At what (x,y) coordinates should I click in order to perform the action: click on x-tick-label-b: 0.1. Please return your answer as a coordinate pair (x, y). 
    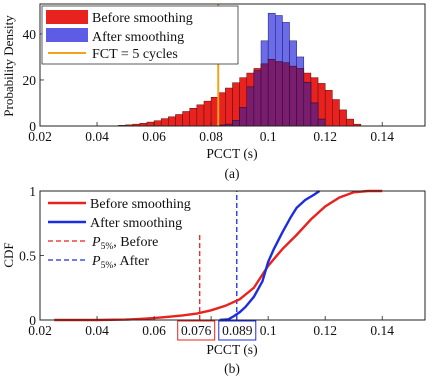
    Looking at the image, I should click on (268, 330).